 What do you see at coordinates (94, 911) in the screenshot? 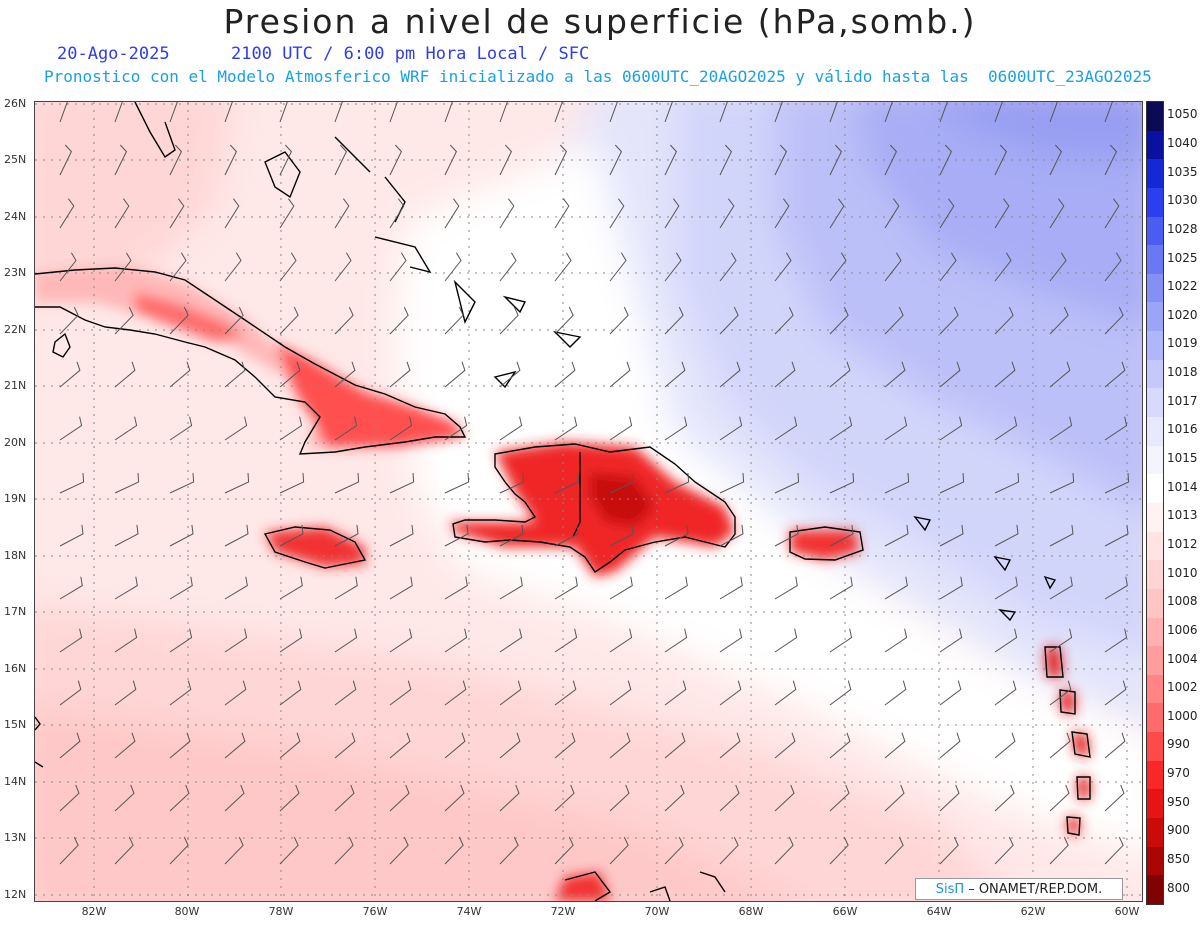
I see `lon-label-82w: 82W` at bounding box center [94, 911].